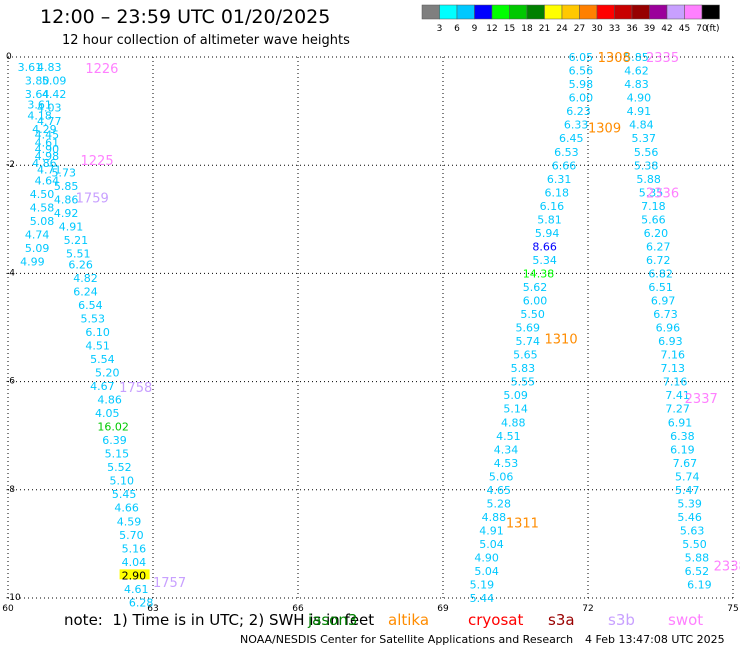 The image size is (740, 650). Describe the element at coordinates (713, 29) in the screenshot. I see `colorbar-unit: (ft)` at that location.